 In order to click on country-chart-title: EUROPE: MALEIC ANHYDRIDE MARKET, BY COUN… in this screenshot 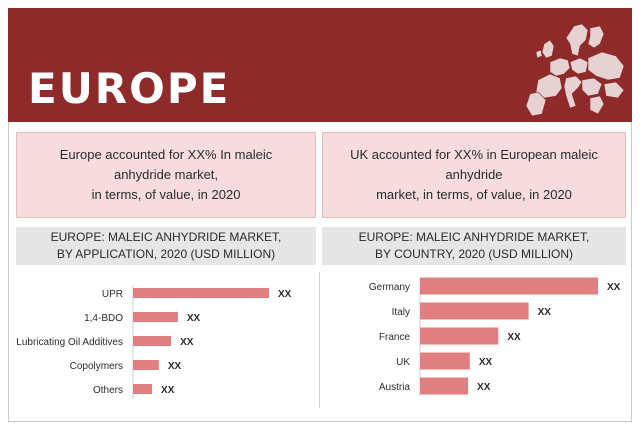, I will do `click(474, 246)`.